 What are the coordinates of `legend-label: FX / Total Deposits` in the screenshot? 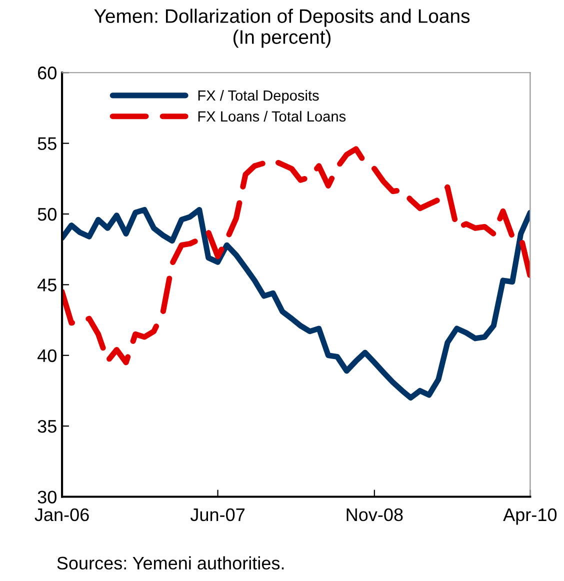 It's located at (258, 97).